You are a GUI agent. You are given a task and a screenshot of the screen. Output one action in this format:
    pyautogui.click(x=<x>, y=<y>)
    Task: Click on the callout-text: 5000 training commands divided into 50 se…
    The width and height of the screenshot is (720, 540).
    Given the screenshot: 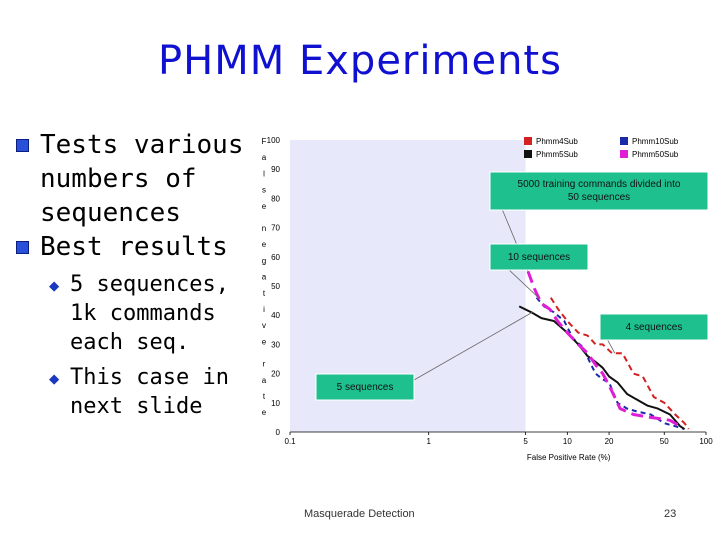 What is the action you would take?
    pyautogui.click(x=599, y=191)
    